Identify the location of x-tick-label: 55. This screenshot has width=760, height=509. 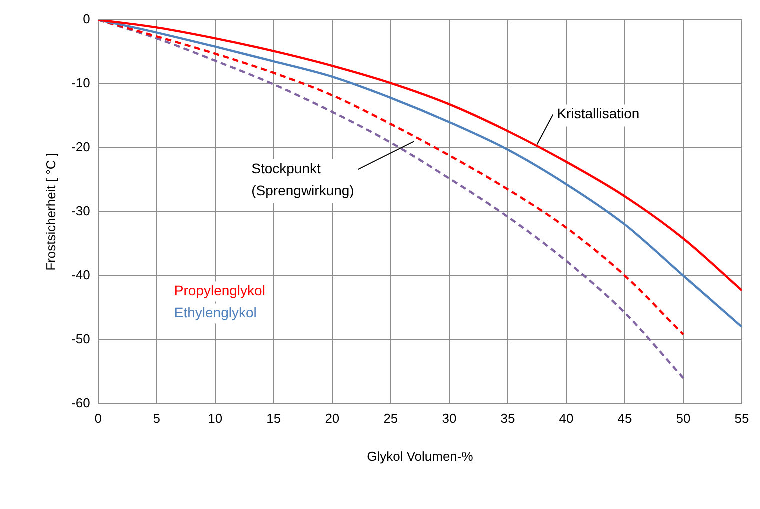
(742, 418).